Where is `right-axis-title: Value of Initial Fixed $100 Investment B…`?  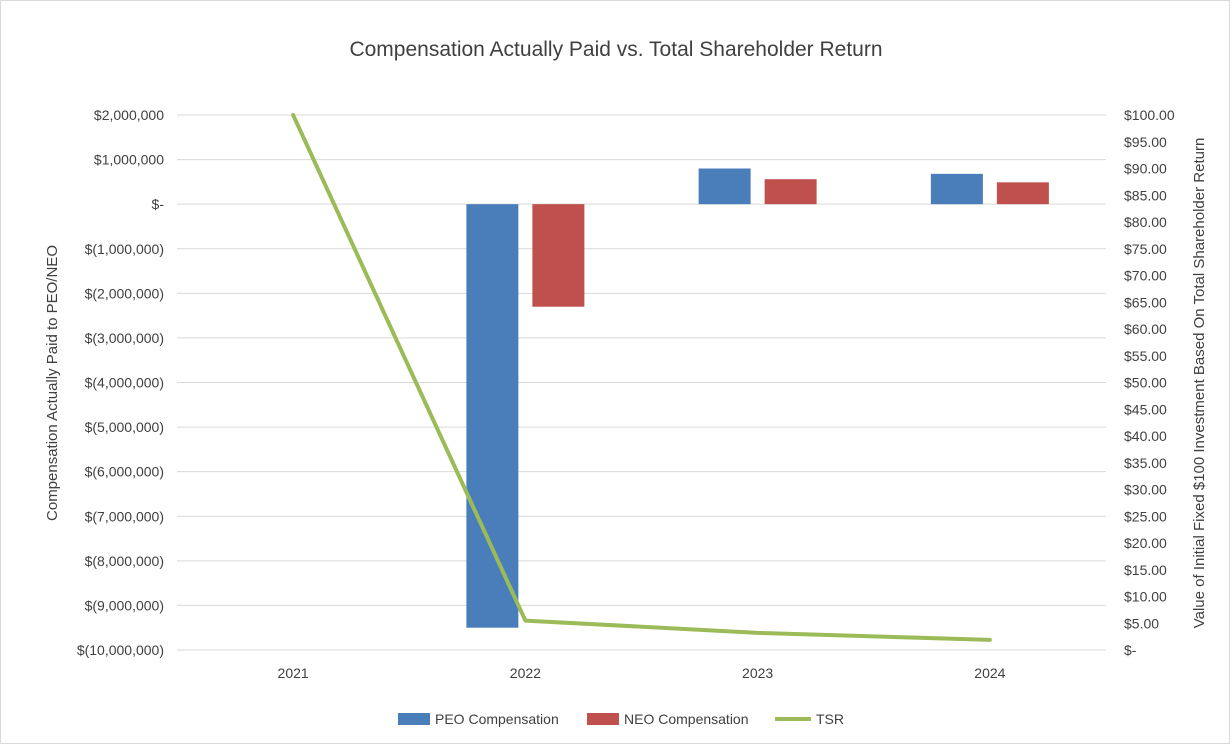 right-axis-title: Value of Initial Fixed $100 Investment B… is located at coordinates (1199, 383).